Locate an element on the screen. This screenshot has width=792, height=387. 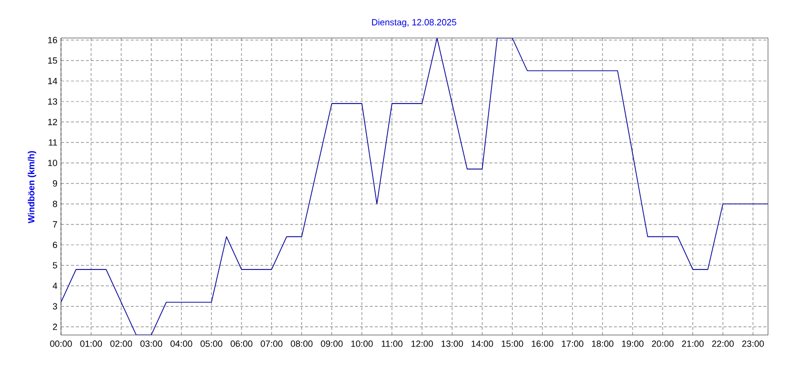
y-axis-title: Windböen (km/h) is located at coordinates (32, 187).